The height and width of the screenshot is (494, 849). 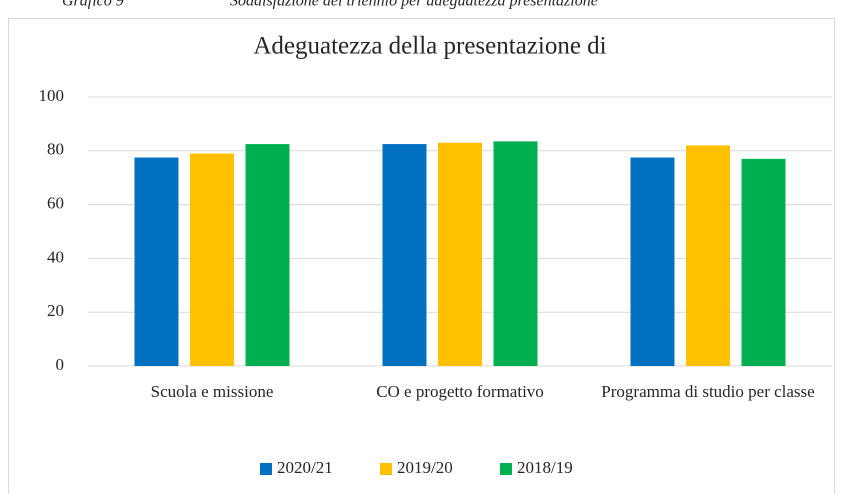 What do you see at coordinates (55, 256) in the screenshot?
I see `y-tick-label: 40` at bounding box center [55, 256].